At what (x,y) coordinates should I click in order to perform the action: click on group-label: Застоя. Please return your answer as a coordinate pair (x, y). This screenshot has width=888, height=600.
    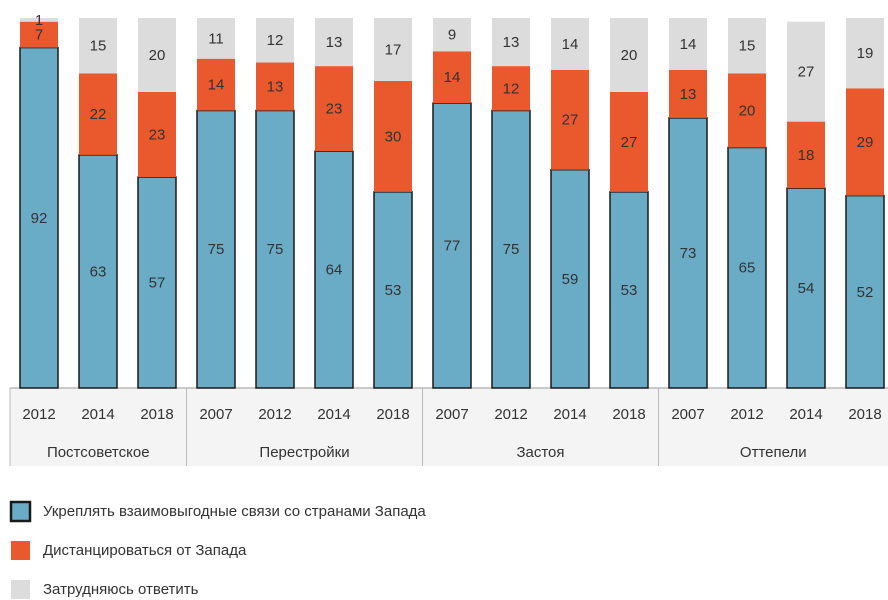
    Looking at the image, I should click on (540, 452).